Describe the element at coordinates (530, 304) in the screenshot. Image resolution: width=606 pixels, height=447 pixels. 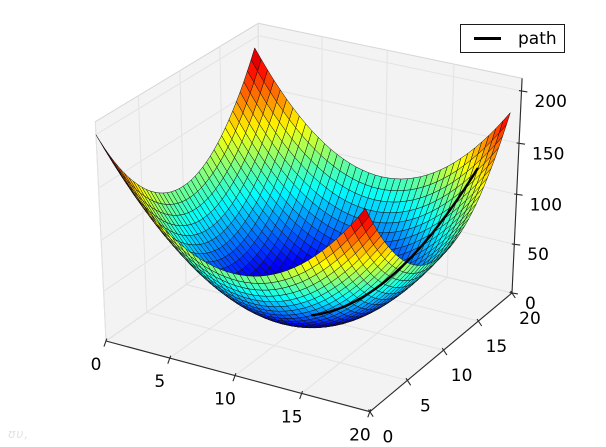
I see `z-tick-label: 0` at that location.